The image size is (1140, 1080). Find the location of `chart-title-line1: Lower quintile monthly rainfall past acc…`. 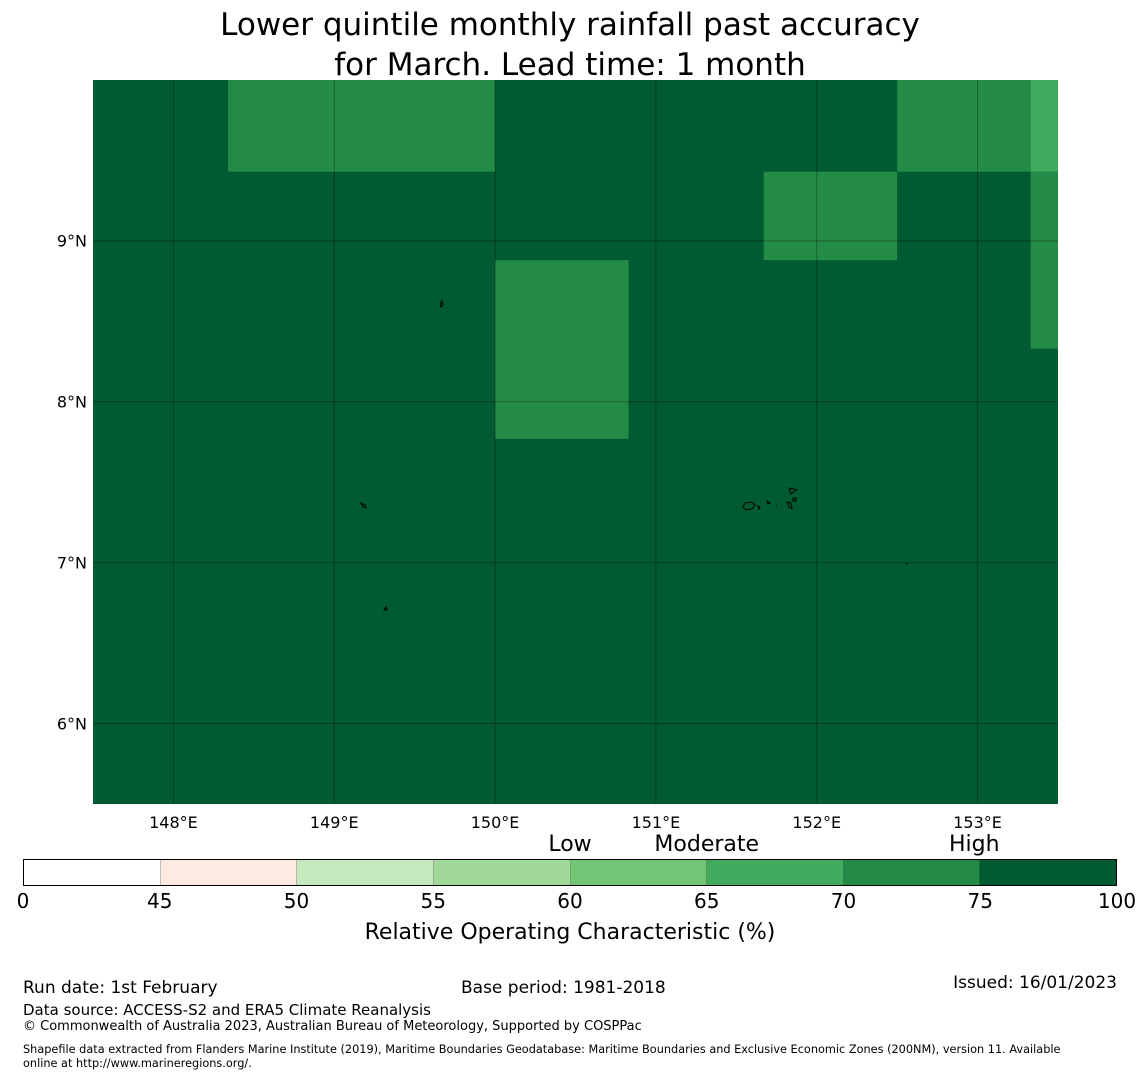

chart-title-line1: Lower quintile monthly rainfall past acc… is located at coordinates (570, 25).